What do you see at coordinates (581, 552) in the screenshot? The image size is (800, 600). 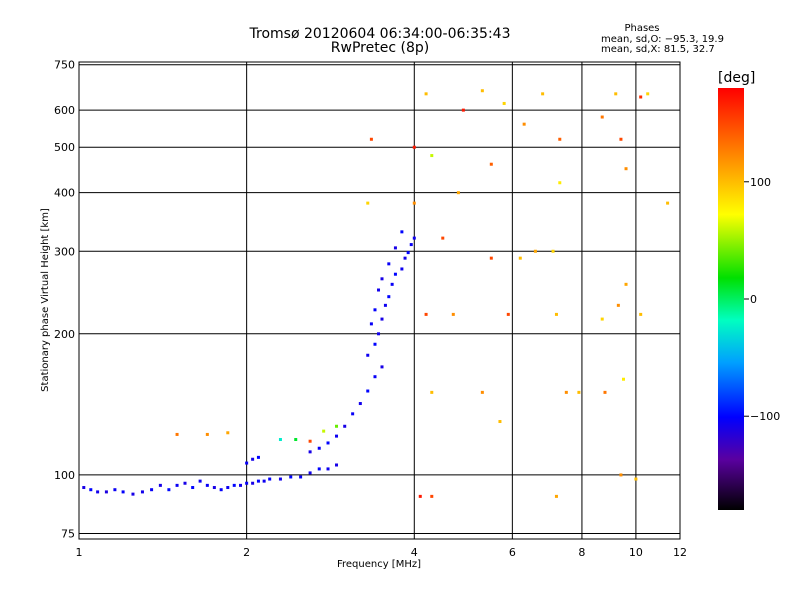 I see `x-tick-label: 8` at bounding box center [581, 552].